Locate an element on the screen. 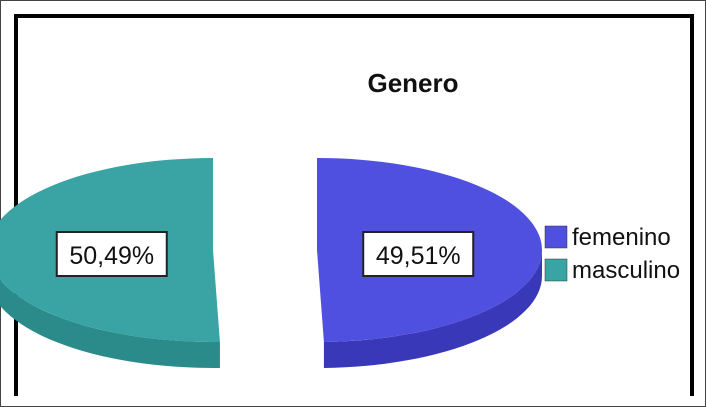 The image size is (706, 407). chart-title: Genero is located at coordinates (412, 83).